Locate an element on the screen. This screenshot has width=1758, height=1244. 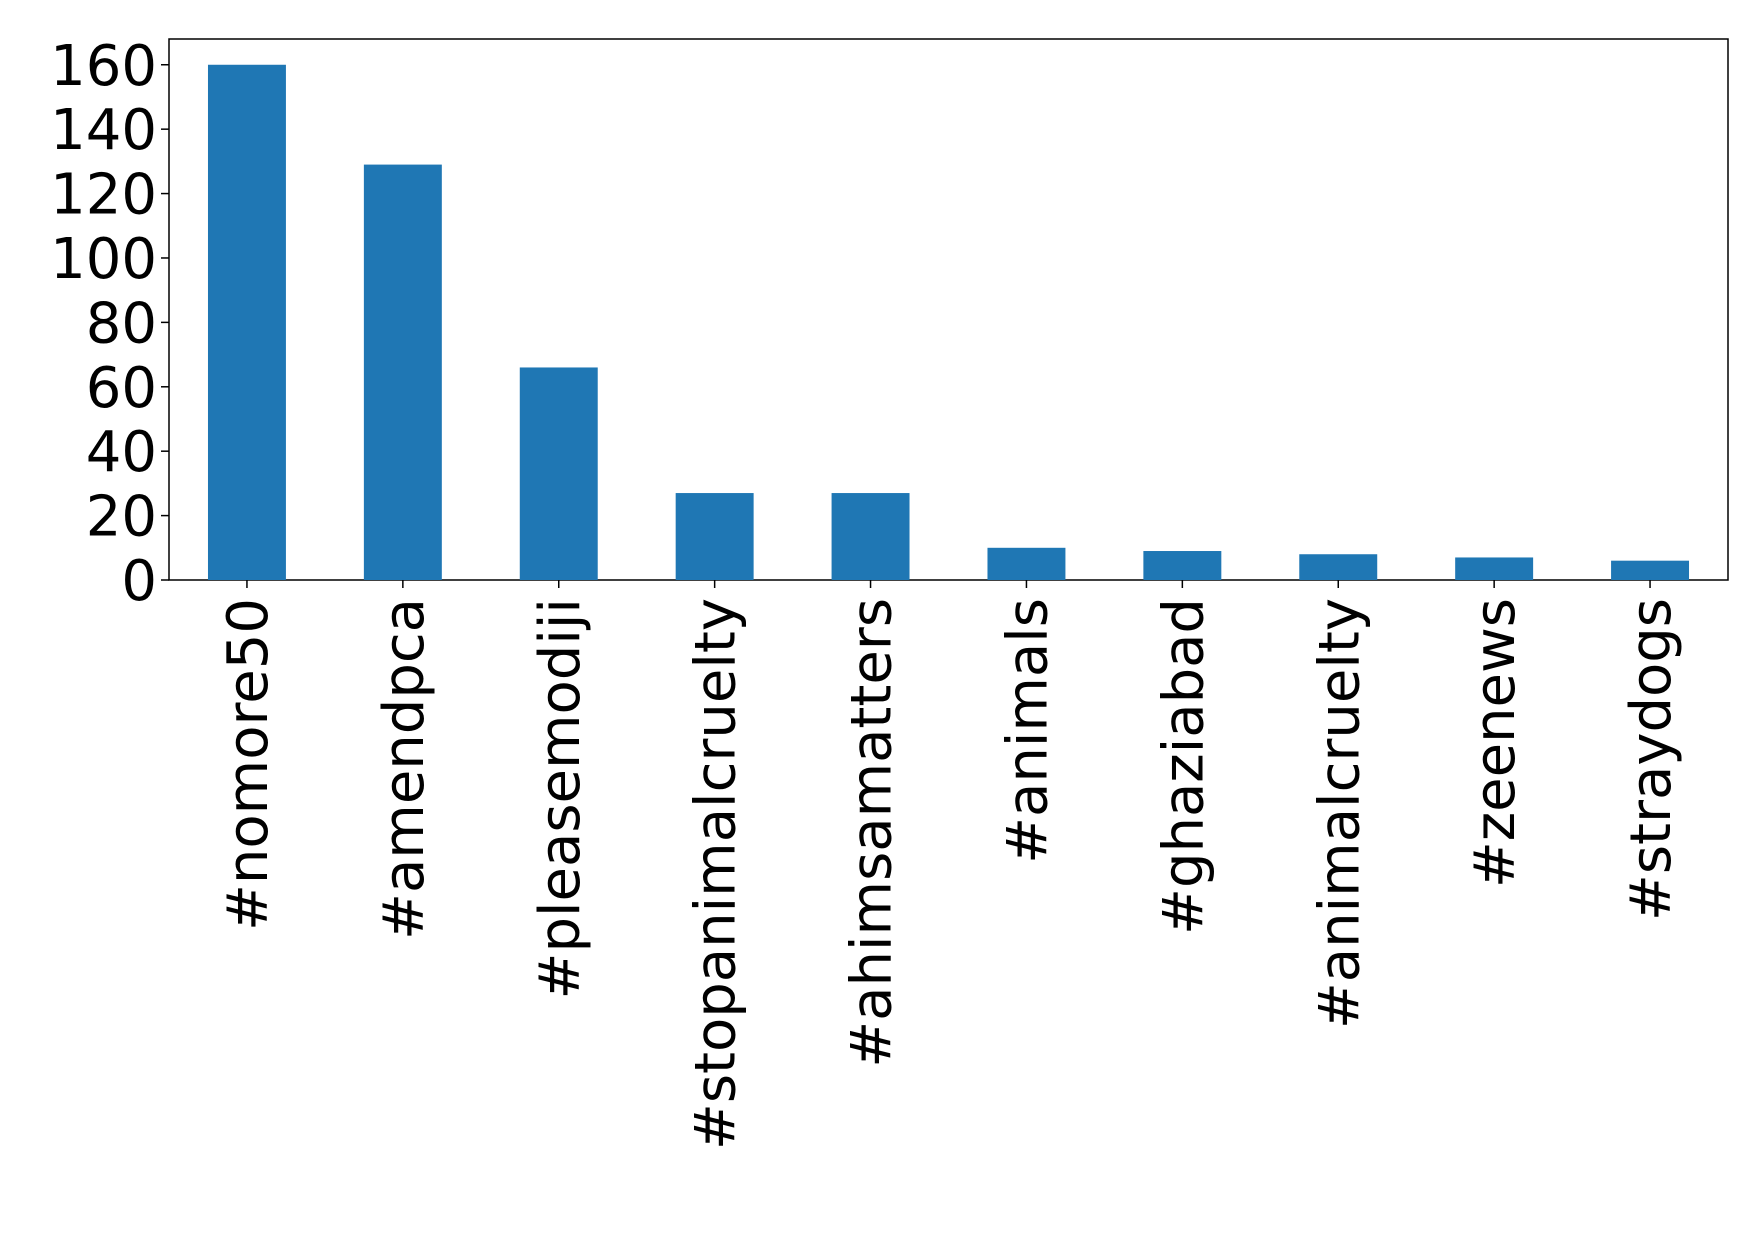
y-tick-label: 20 is located at coordinates (121, 517).